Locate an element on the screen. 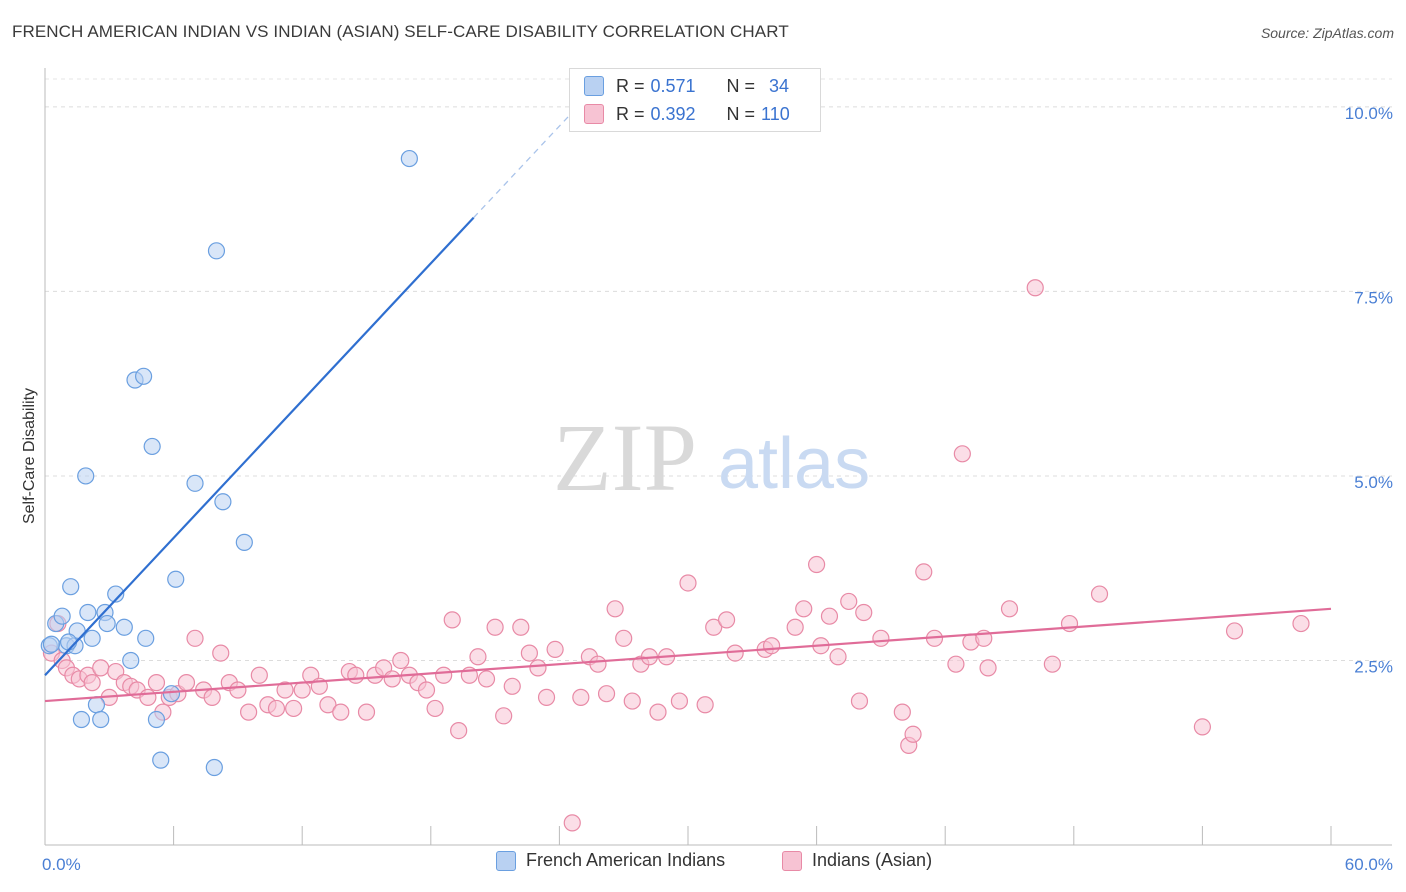  y-tick-label: 10.0% is located at coordinates (1369, 113).